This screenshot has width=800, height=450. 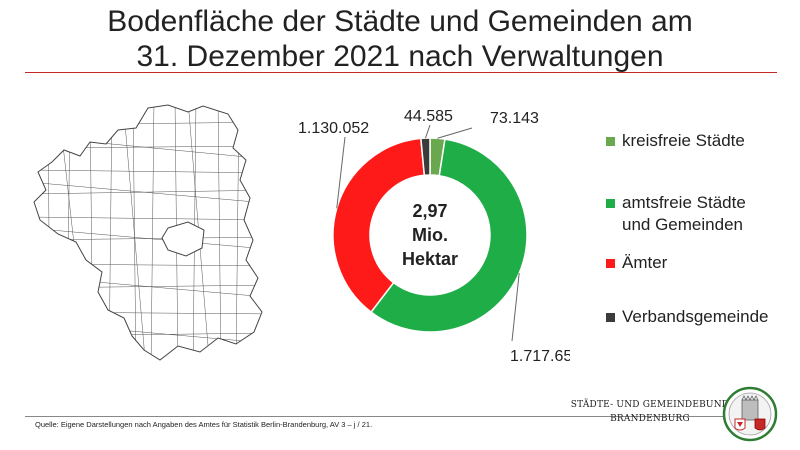 I want to click on legend-label: Verbandsgemeinde, so click(x=695, y=317).